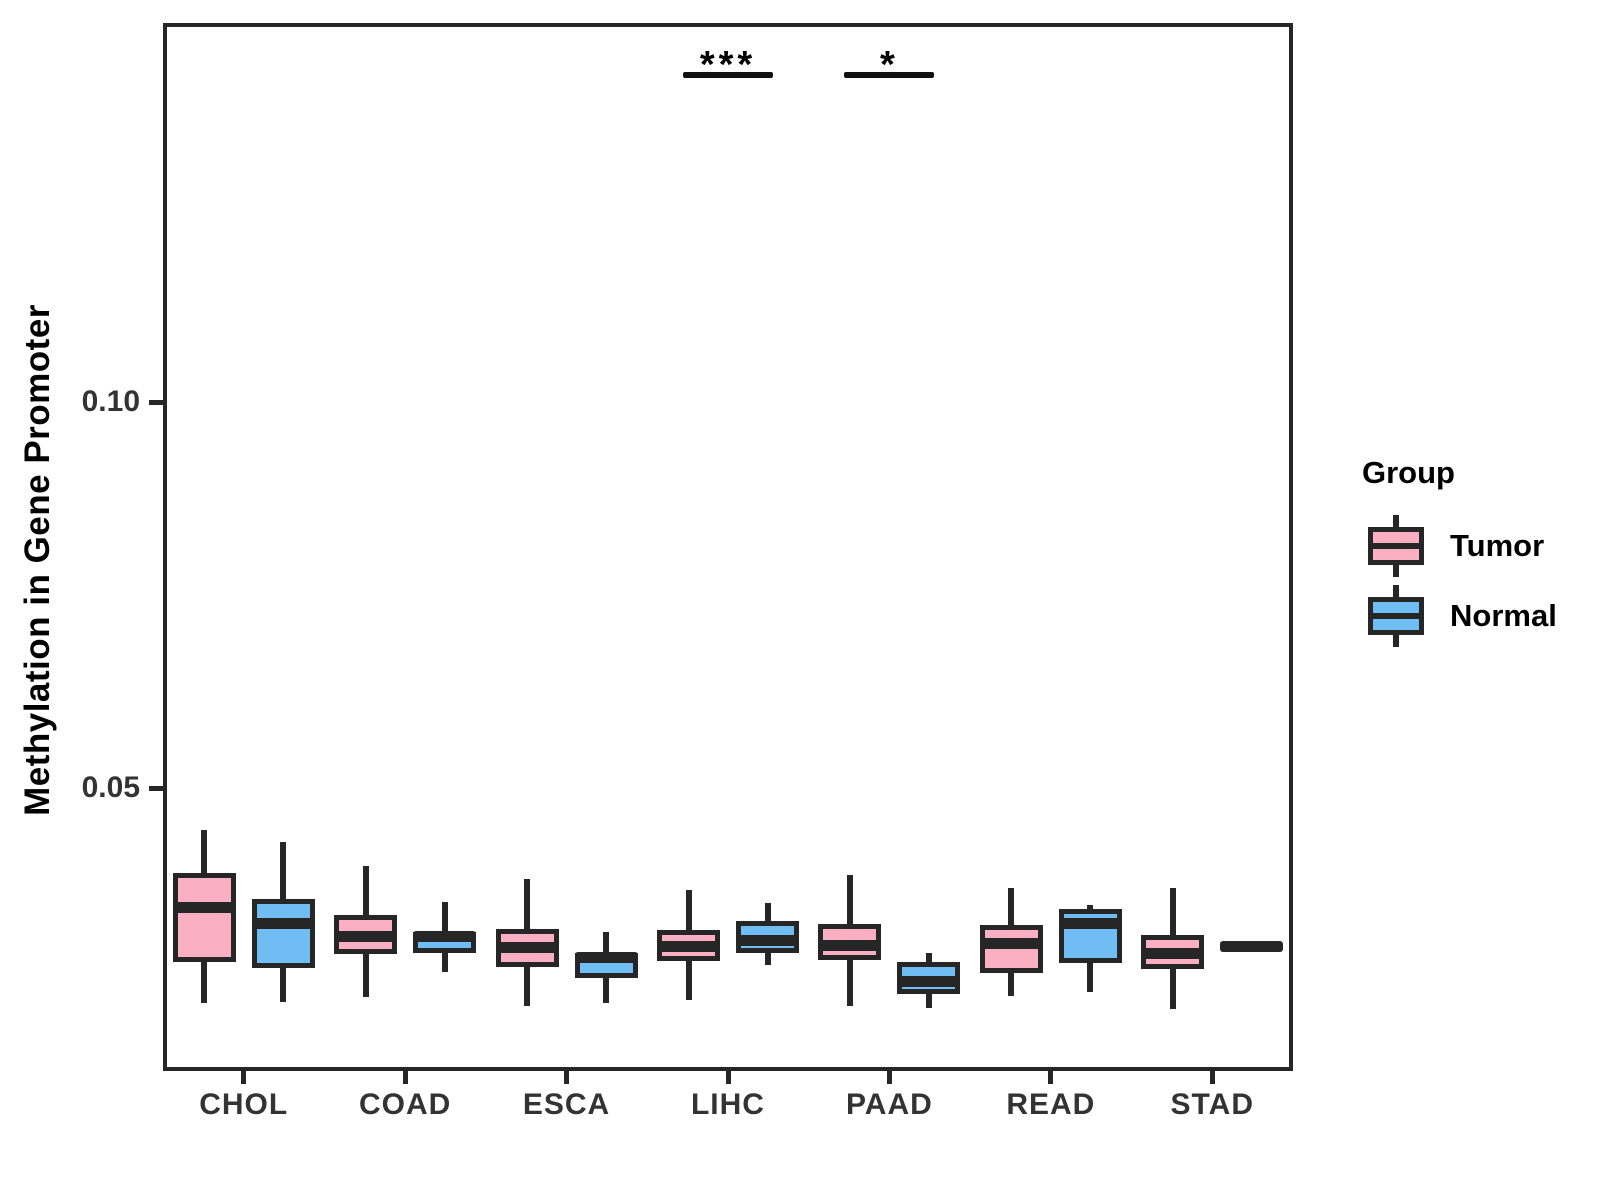  I want to click on x-tick-label-esca: ESCA, so click(566, 1104).